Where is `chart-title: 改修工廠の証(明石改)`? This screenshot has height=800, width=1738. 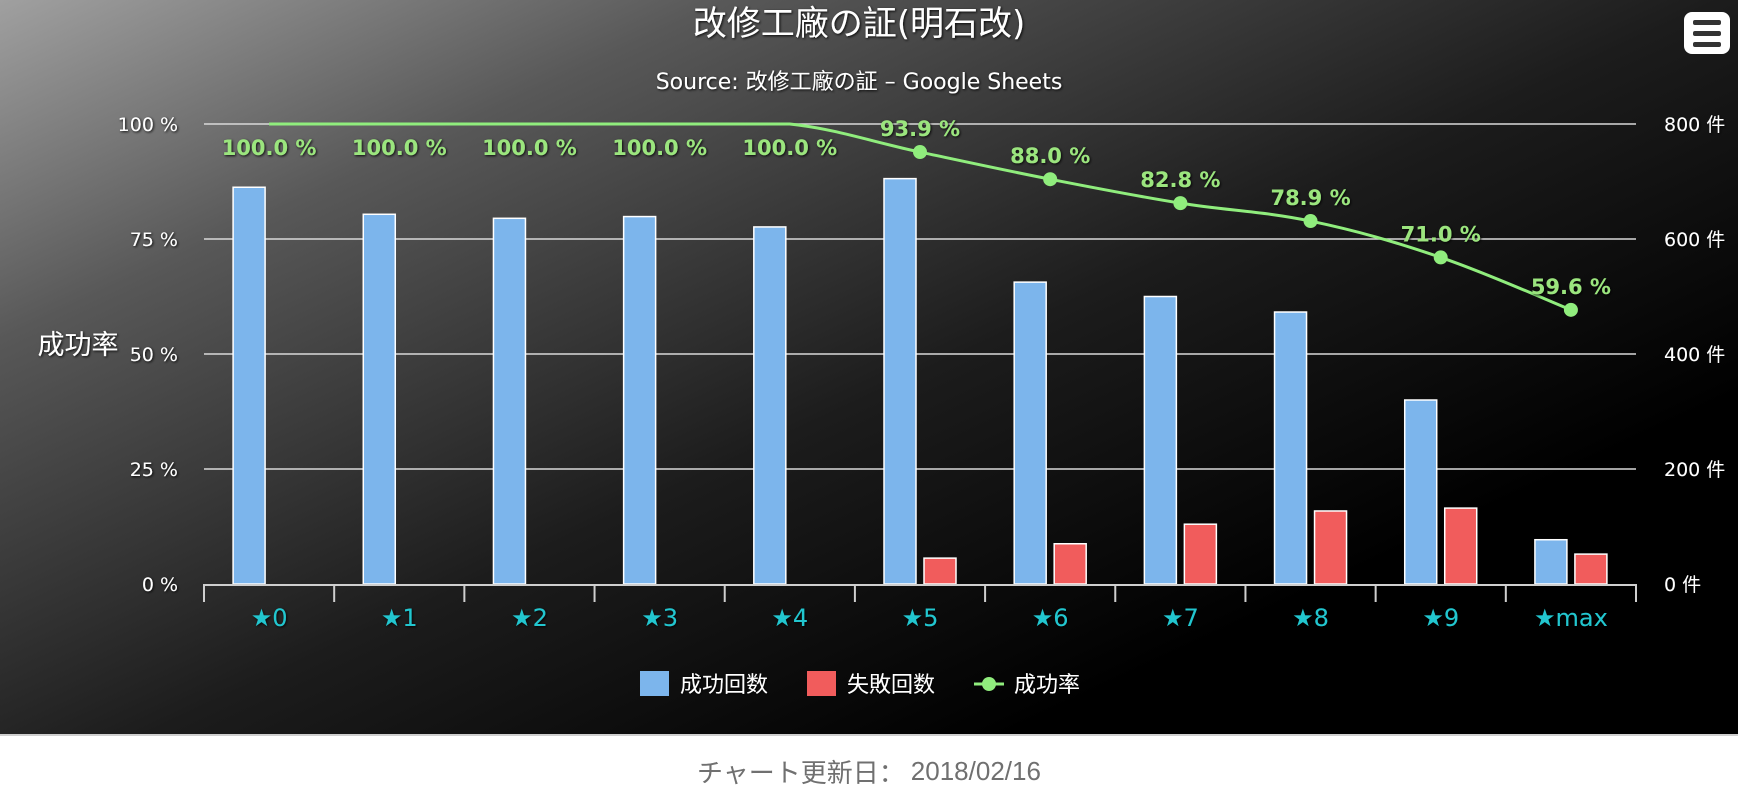 chart-title: 改修工廠の証(明石改) is located at coordinates (859, 24).